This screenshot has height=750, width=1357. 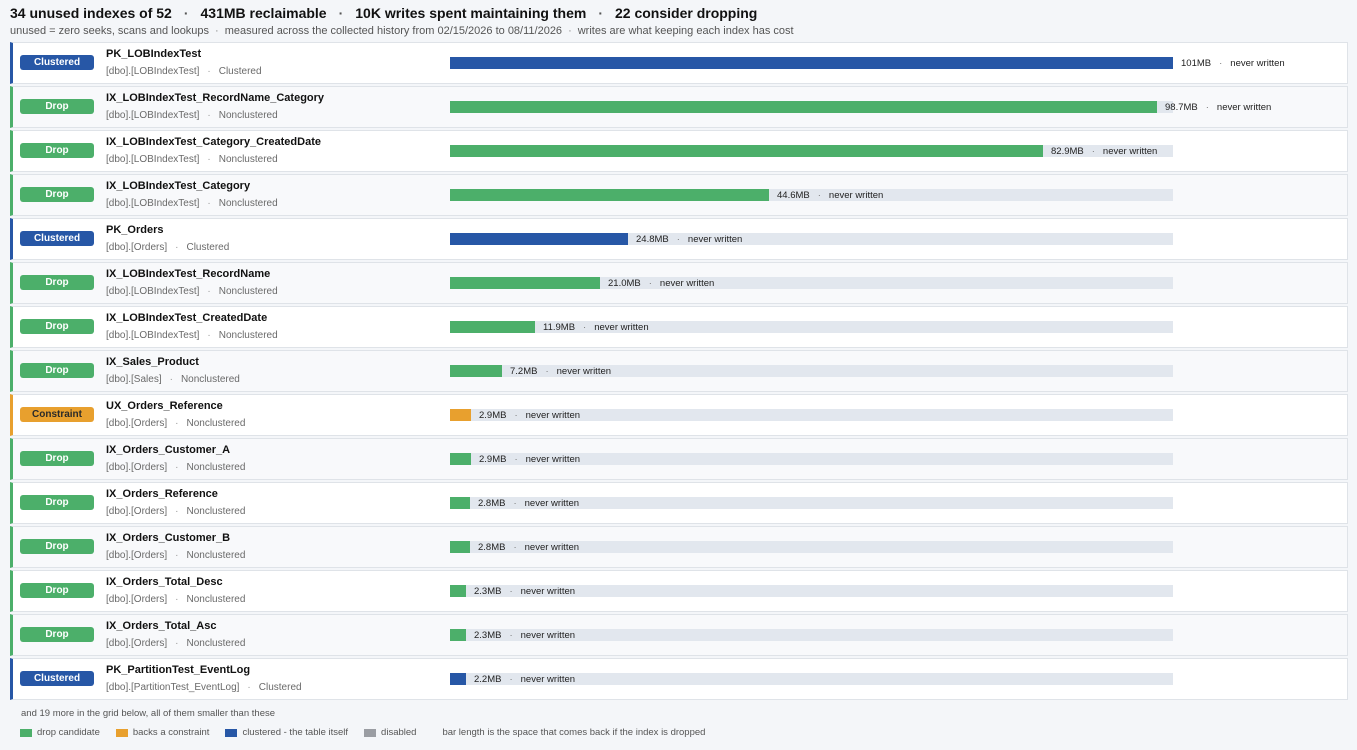 I want to click on index-type: Clustered, so click(x=208, y=247).